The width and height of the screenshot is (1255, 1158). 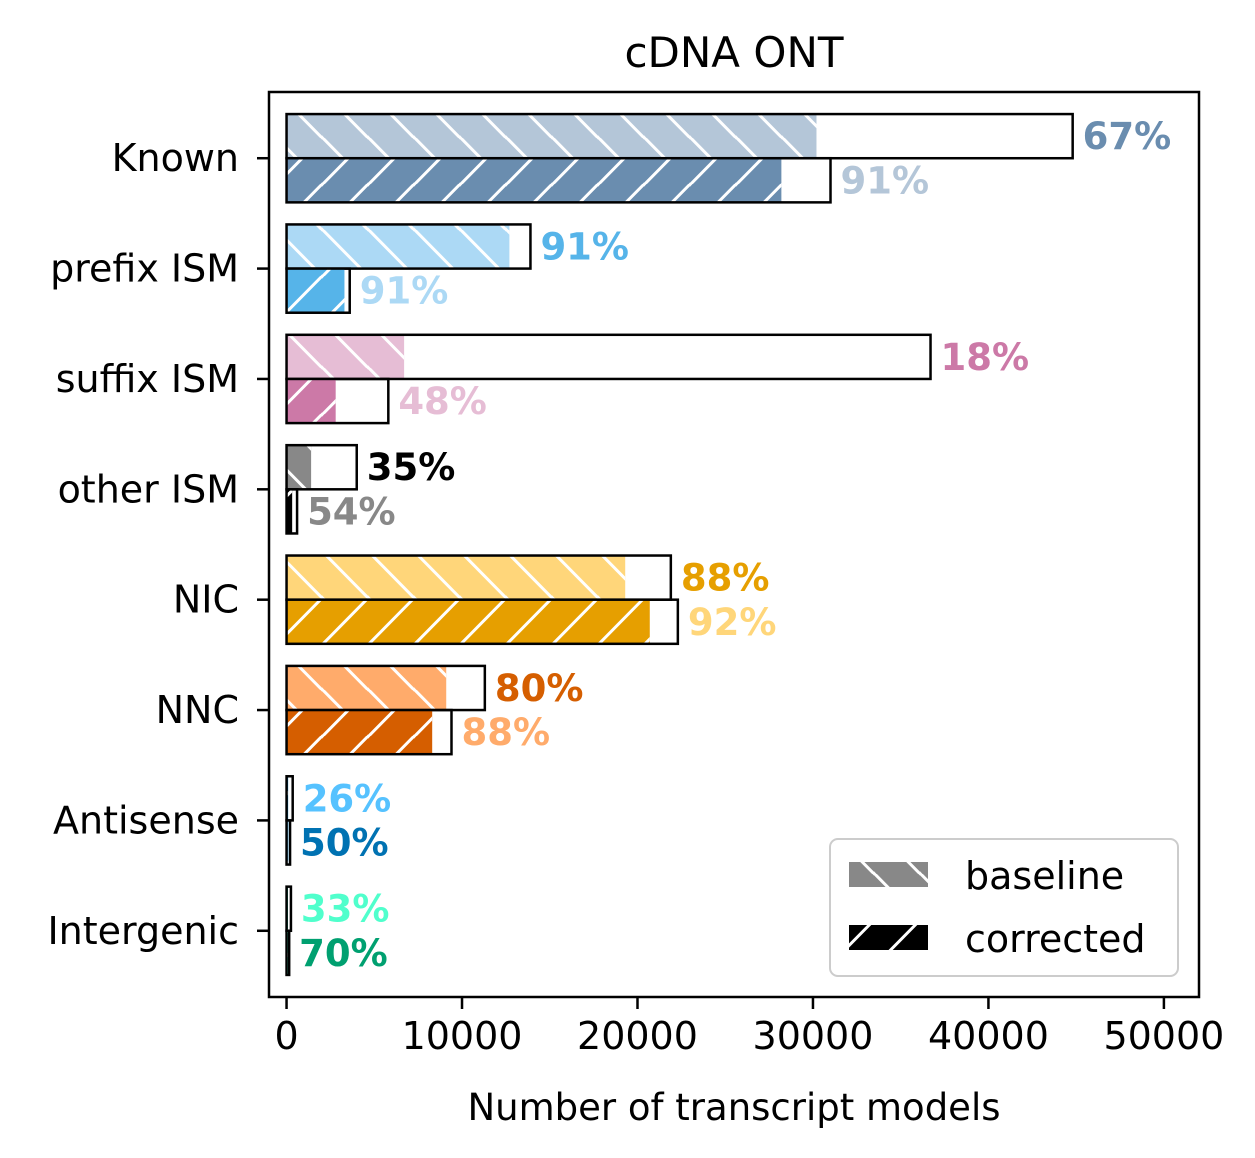 I want to click on x-tick-label-0: 0, so click(x=286, y=1036).